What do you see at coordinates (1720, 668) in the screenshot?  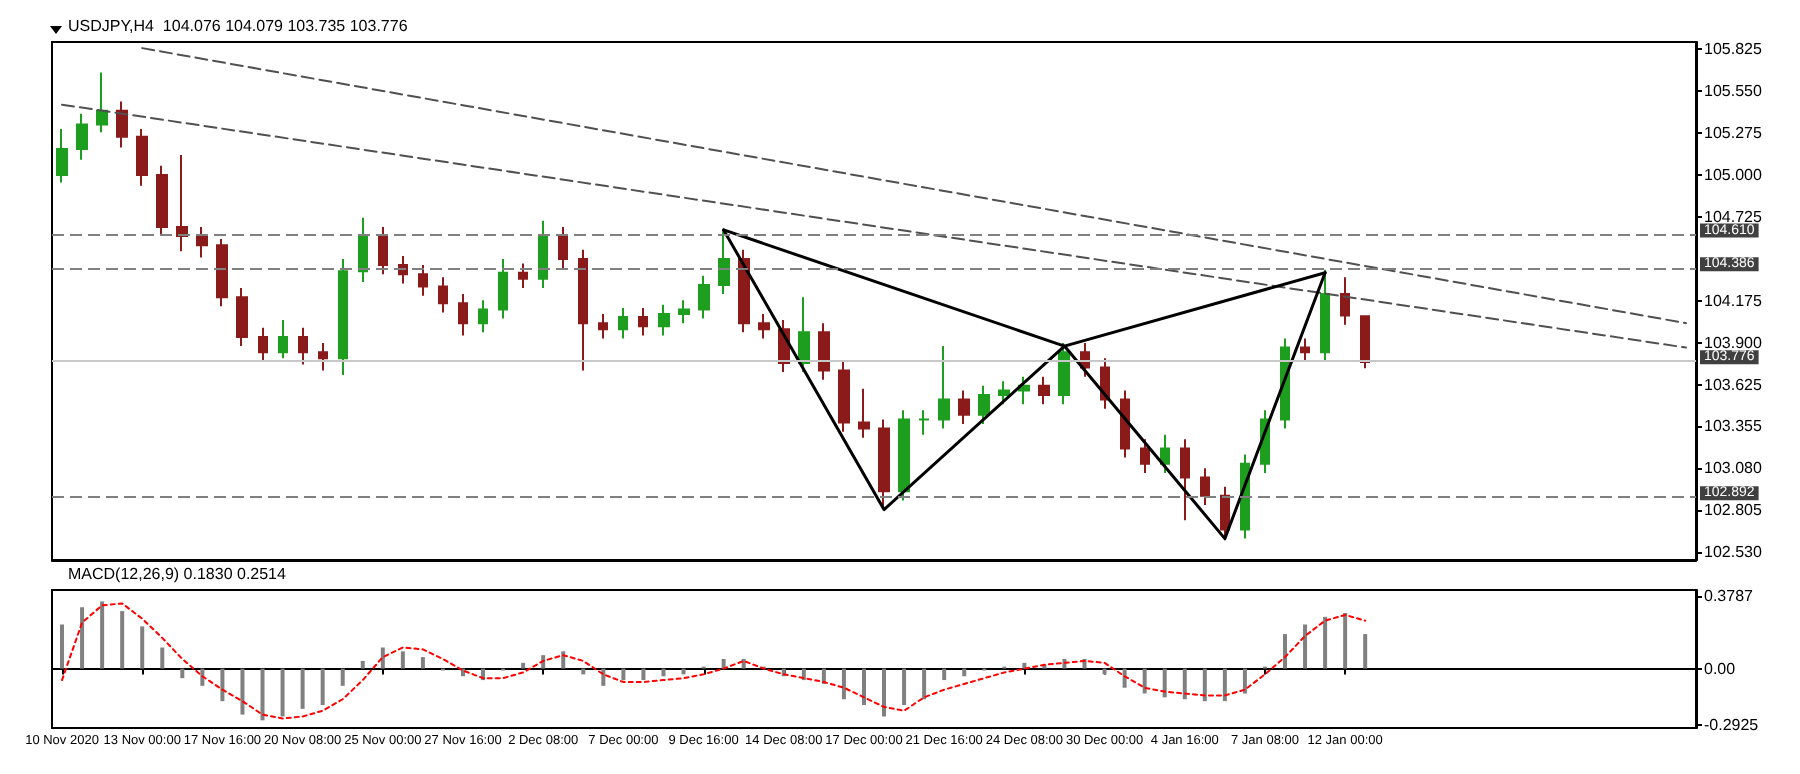 I see `y-tick-label: 0.00` at bounding box center [1720, 668].